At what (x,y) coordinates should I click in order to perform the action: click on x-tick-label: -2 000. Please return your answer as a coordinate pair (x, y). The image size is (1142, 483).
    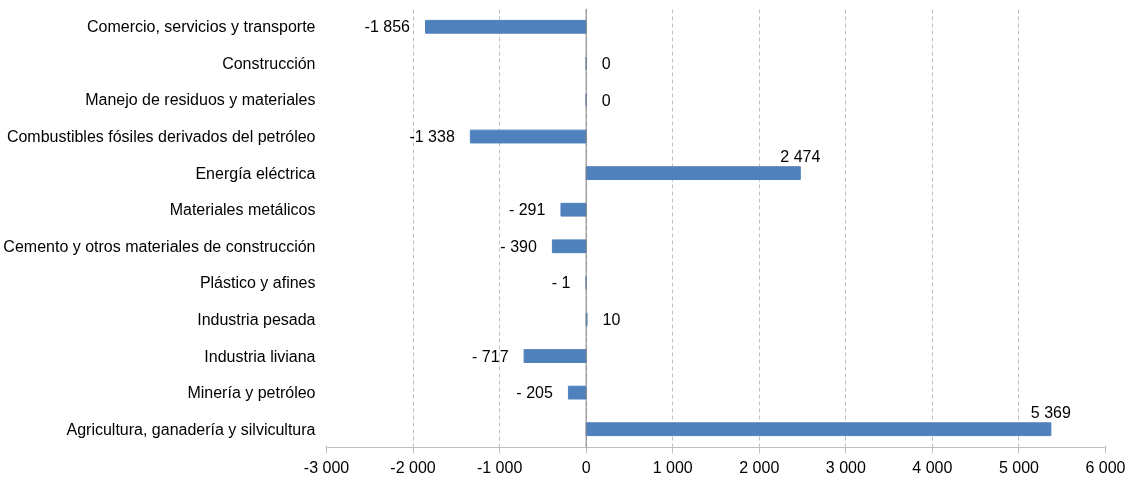
    Looking at the image, I should click on (413, 467).